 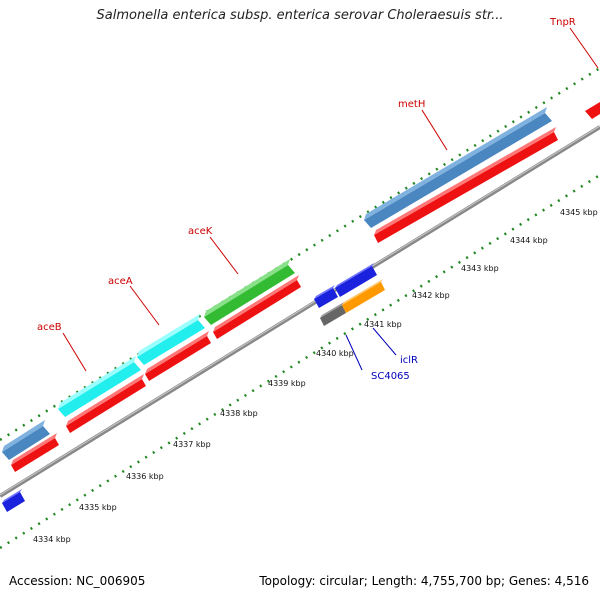 What do you see at coordinates (390, 376) in the screenshot?
I see `gene-label-SC4065: SC4065` at bounding box center [390, 376].